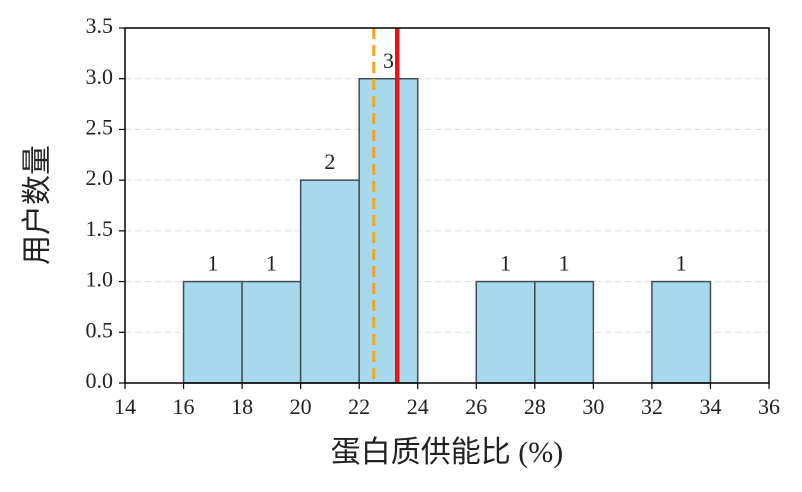 Image resolution: width=802 pixels, height=492 pixels. I want to click on x-tick-label: 18, so click(242, 406).